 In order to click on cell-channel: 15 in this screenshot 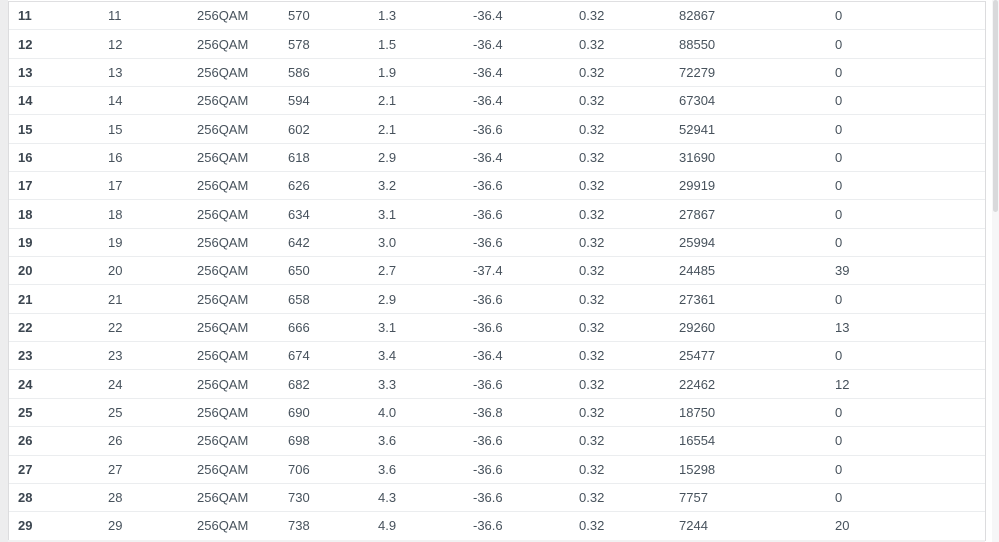, I will do `click(115, 129)`.